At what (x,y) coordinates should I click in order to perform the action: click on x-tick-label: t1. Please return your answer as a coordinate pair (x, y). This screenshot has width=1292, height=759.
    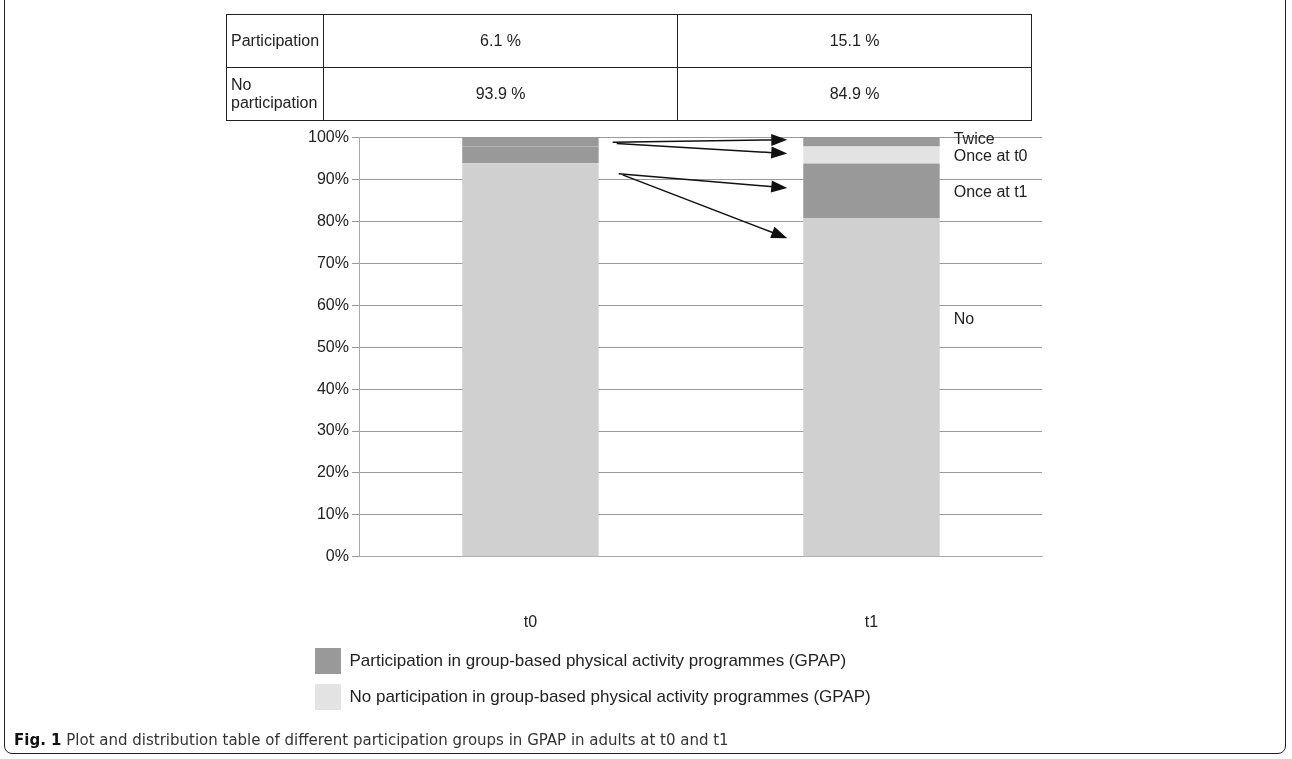
    Looking at the image, I should click on (871, 621).